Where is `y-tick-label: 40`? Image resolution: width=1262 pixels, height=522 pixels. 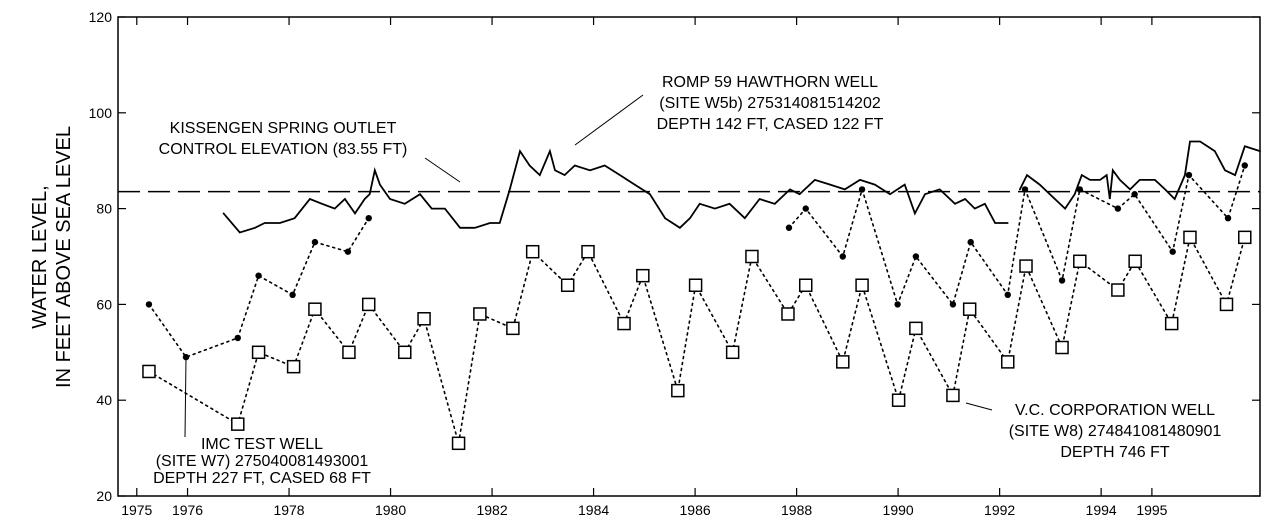
y-tick-label: 40 is located at coordinates (104, 400).